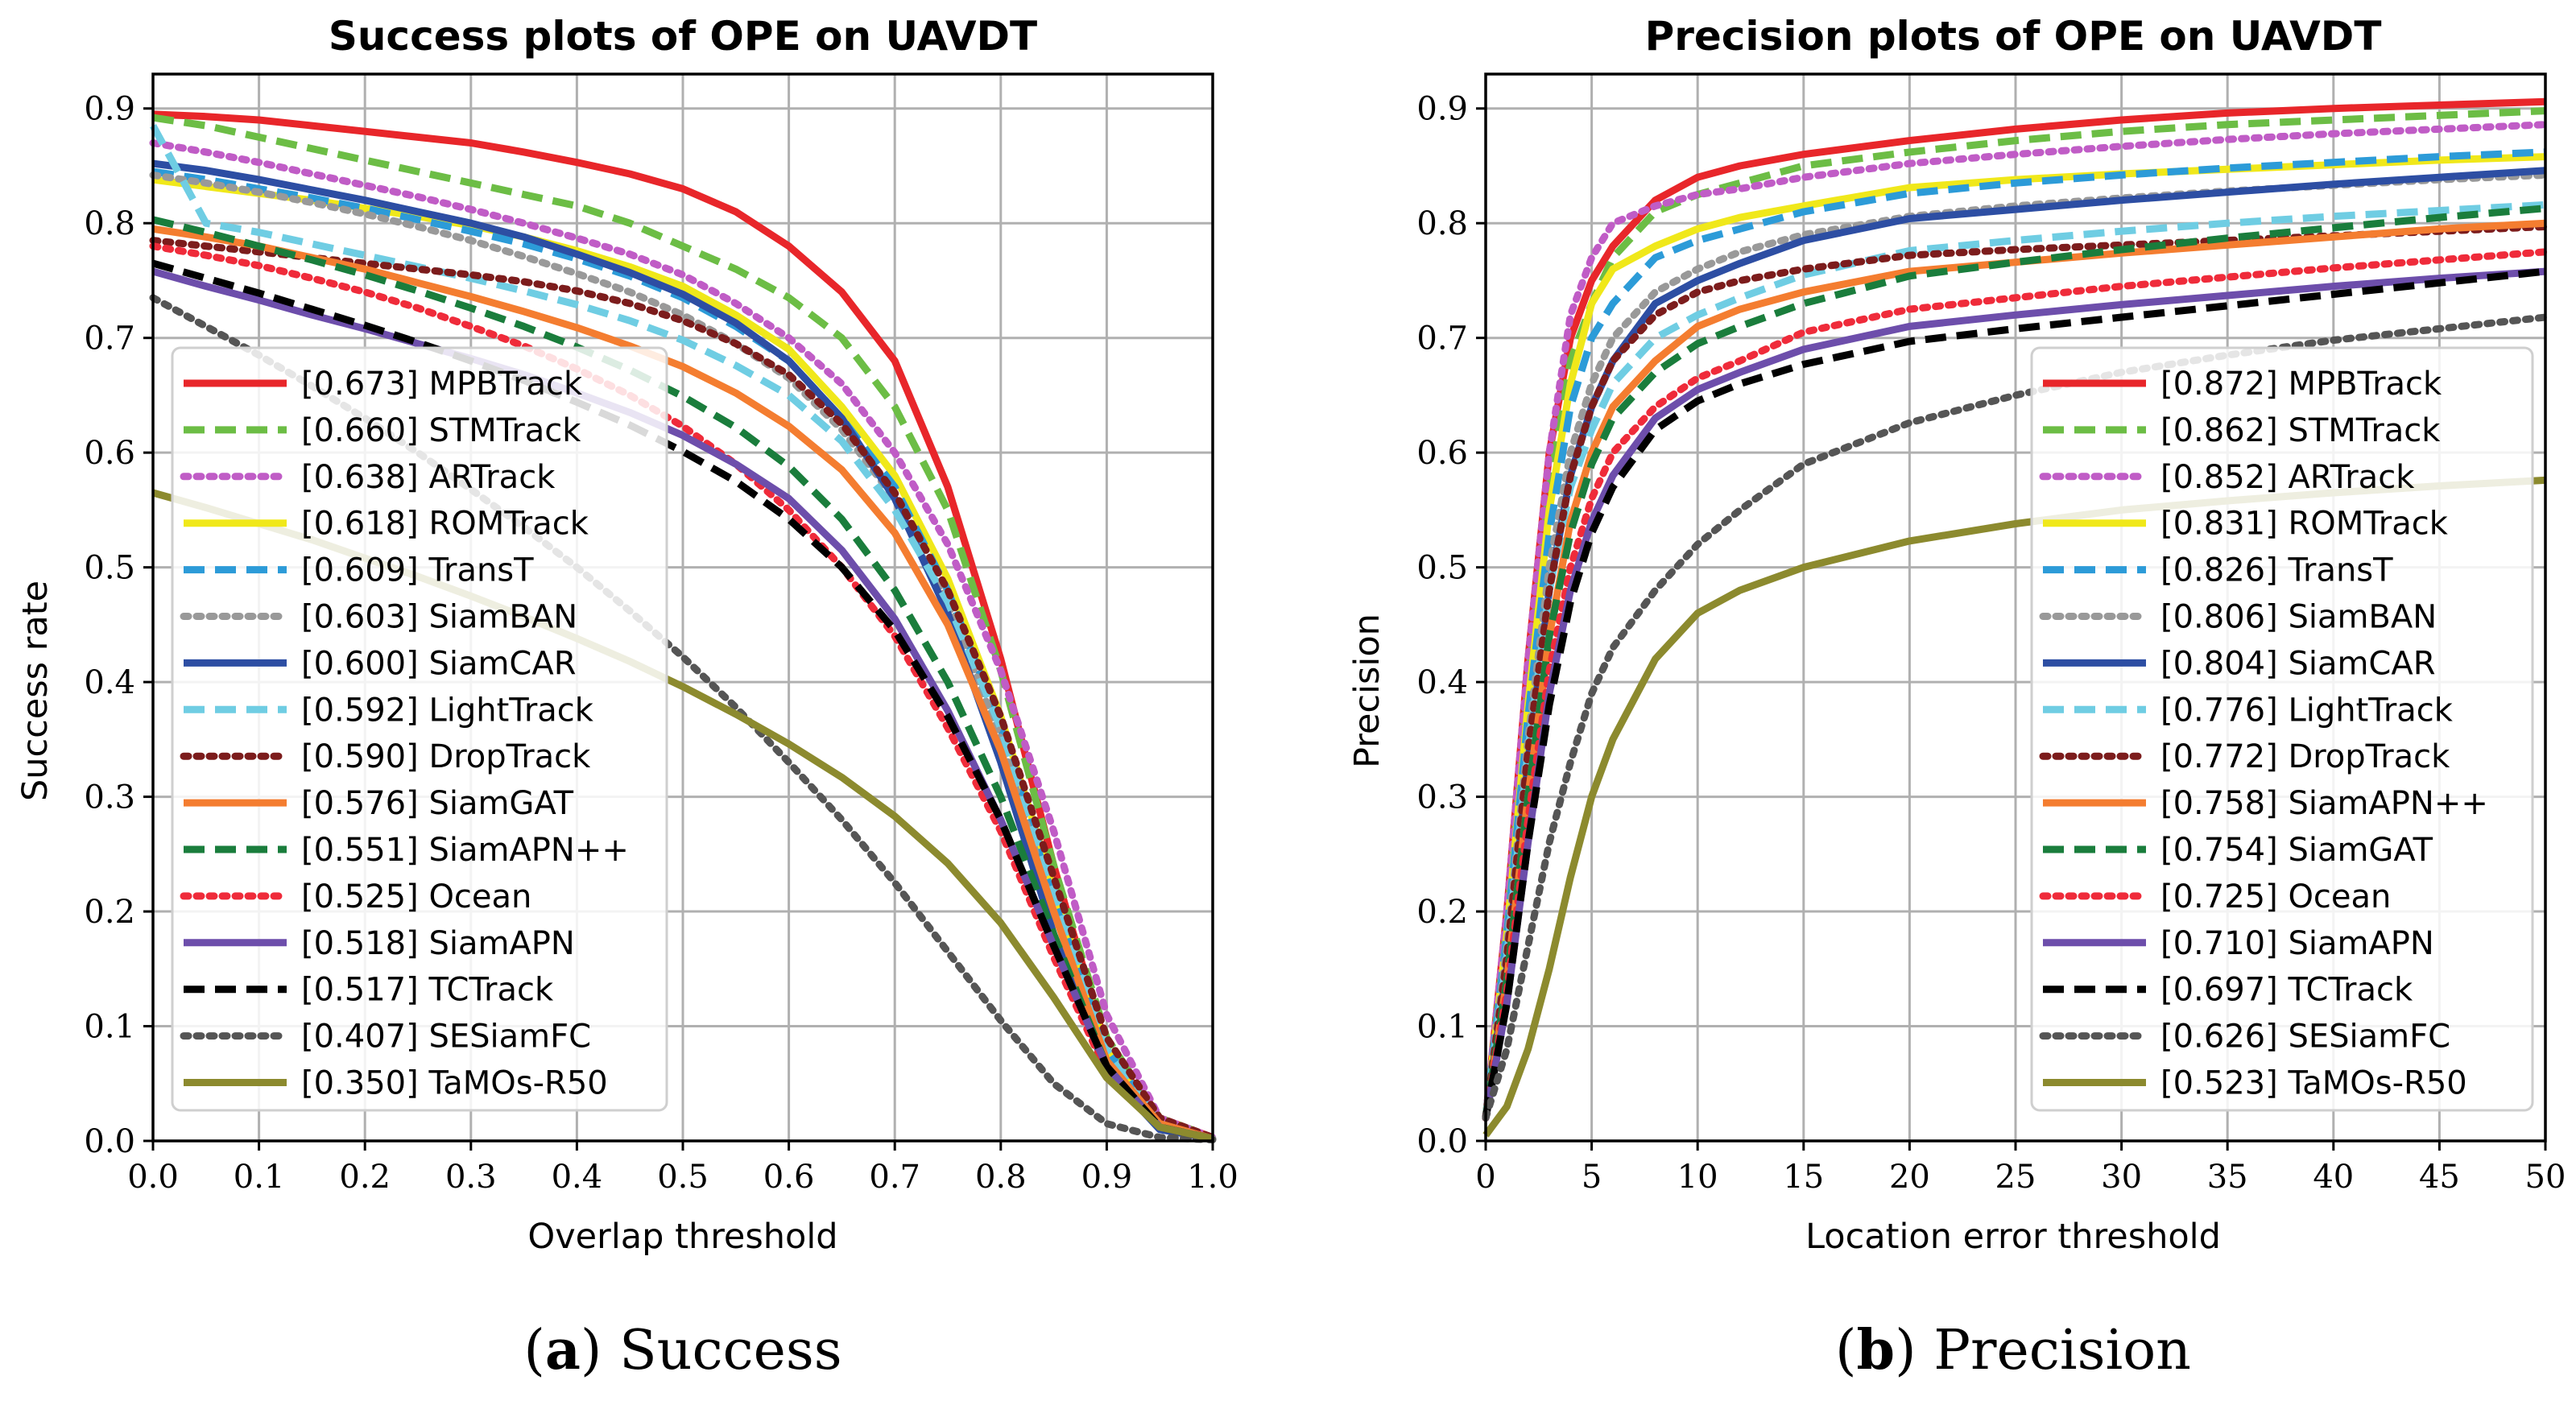 Image resolution: width=2576 pixels, height=1405 pixels. I want to click on success-x-tick-label: 0.7, so click(895, 1177).